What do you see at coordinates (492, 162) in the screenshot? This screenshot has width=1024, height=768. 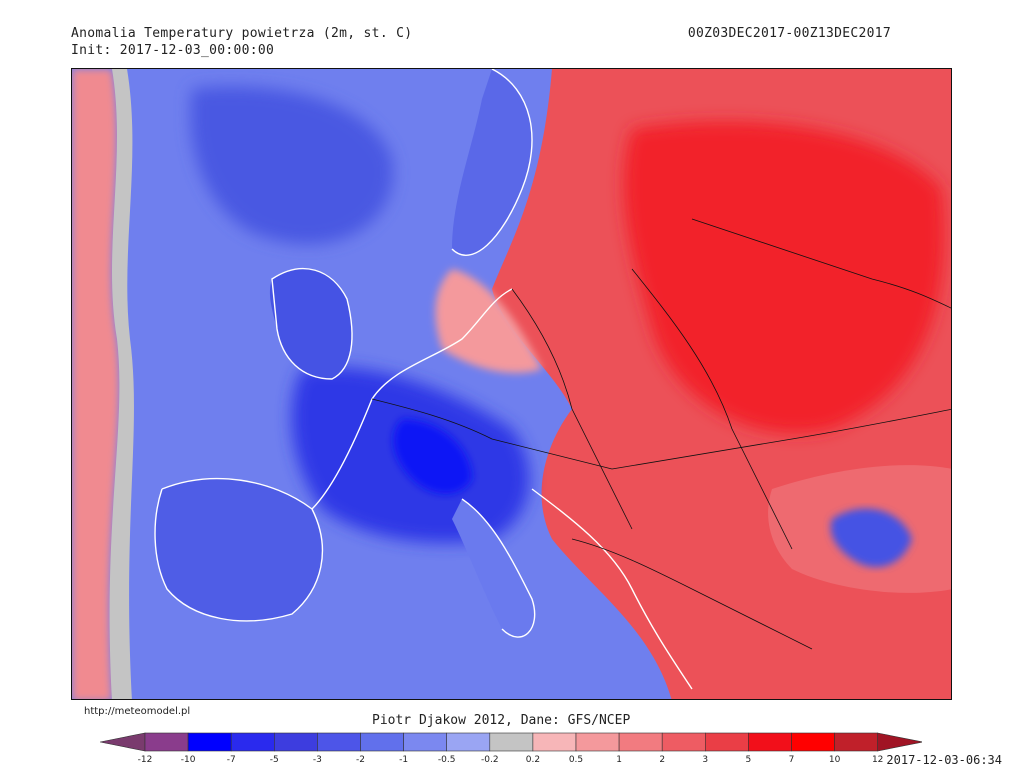 I see `scandinavia-west` at bounding box center [492, 162].